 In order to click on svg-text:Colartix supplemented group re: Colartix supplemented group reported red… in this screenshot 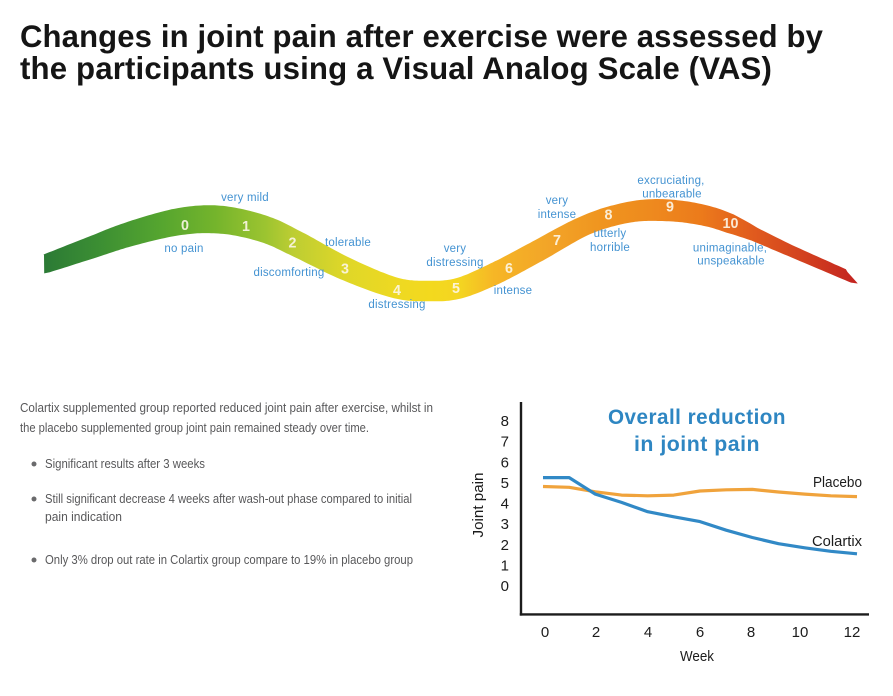, I will do `click(226, 407)`.